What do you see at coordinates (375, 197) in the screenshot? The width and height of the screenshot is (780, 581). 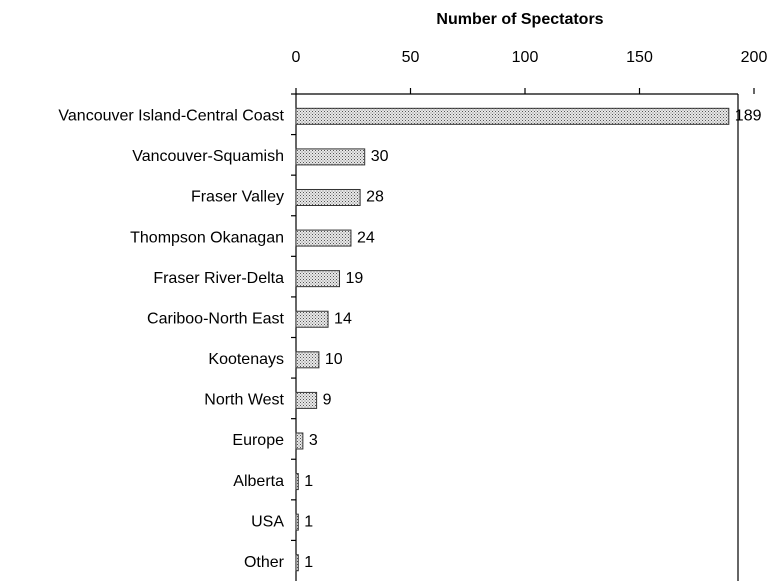 I see `value-label: 28` at bounding box center [375, 197].